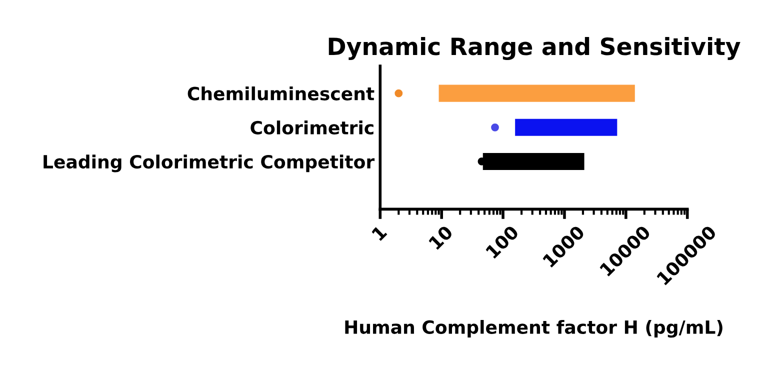 The image size is (768, 367). What do you see at coordinates (281, 93) in the screenshot?
I see `y-tick-label: Chemiluminescent` at bounding box center [281, 93].